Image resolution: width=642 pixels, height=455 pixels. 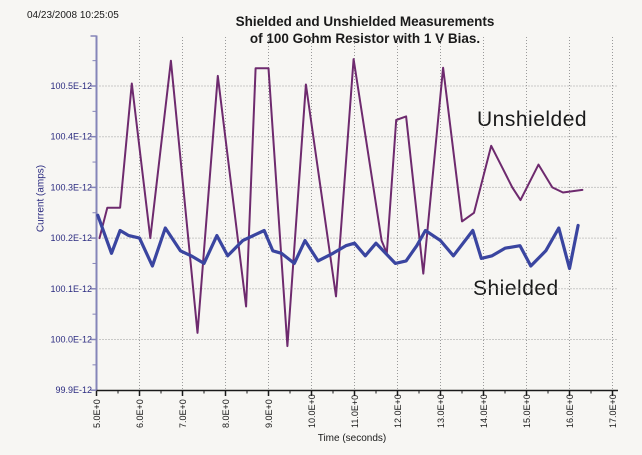 I want to click on annotation-unshielded-label: Unshielded, so click(x=532, y=119).